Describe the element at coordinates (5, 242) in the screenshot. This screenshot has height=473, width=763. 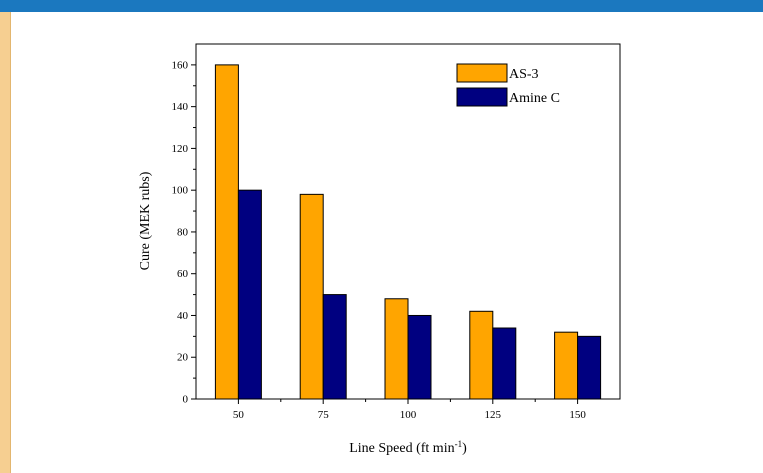
I see `left-side-band` at that location.